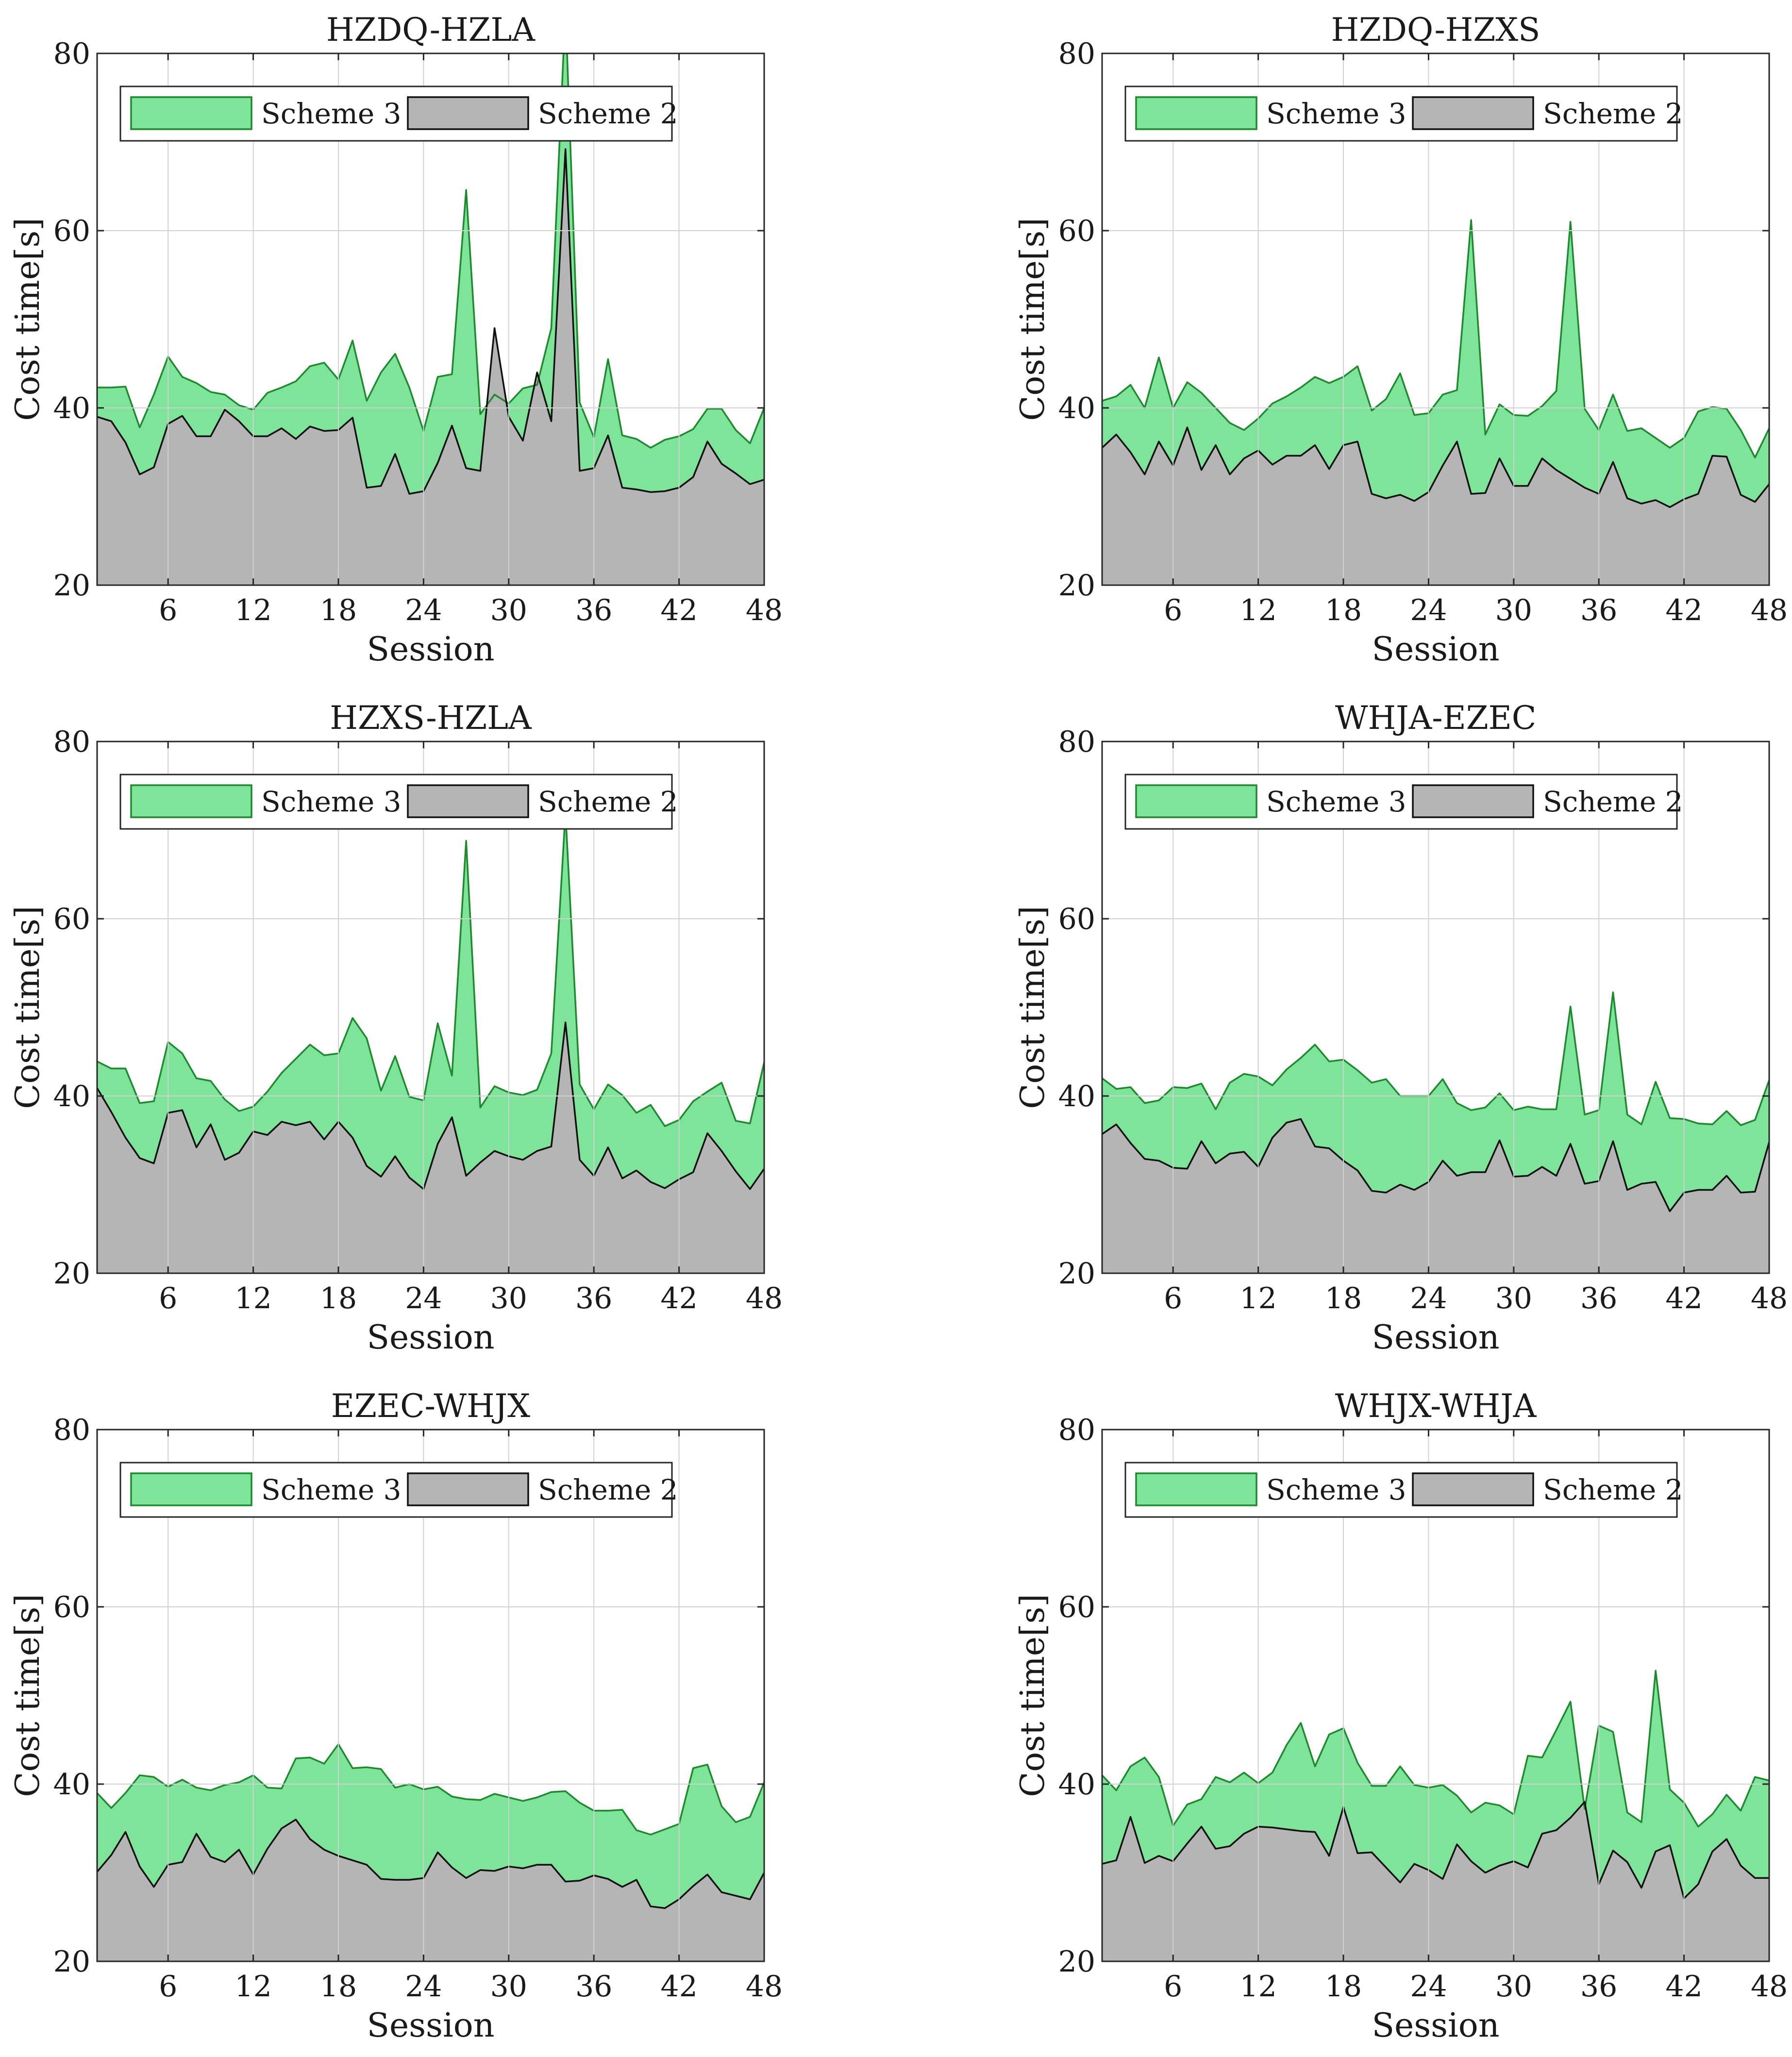 The width and height of the screenshot is (1792, 2057). Describe the element at coordinates (431, 30) in the screenshot. I see `chart-title: HZDQ-HZLA` at that location.